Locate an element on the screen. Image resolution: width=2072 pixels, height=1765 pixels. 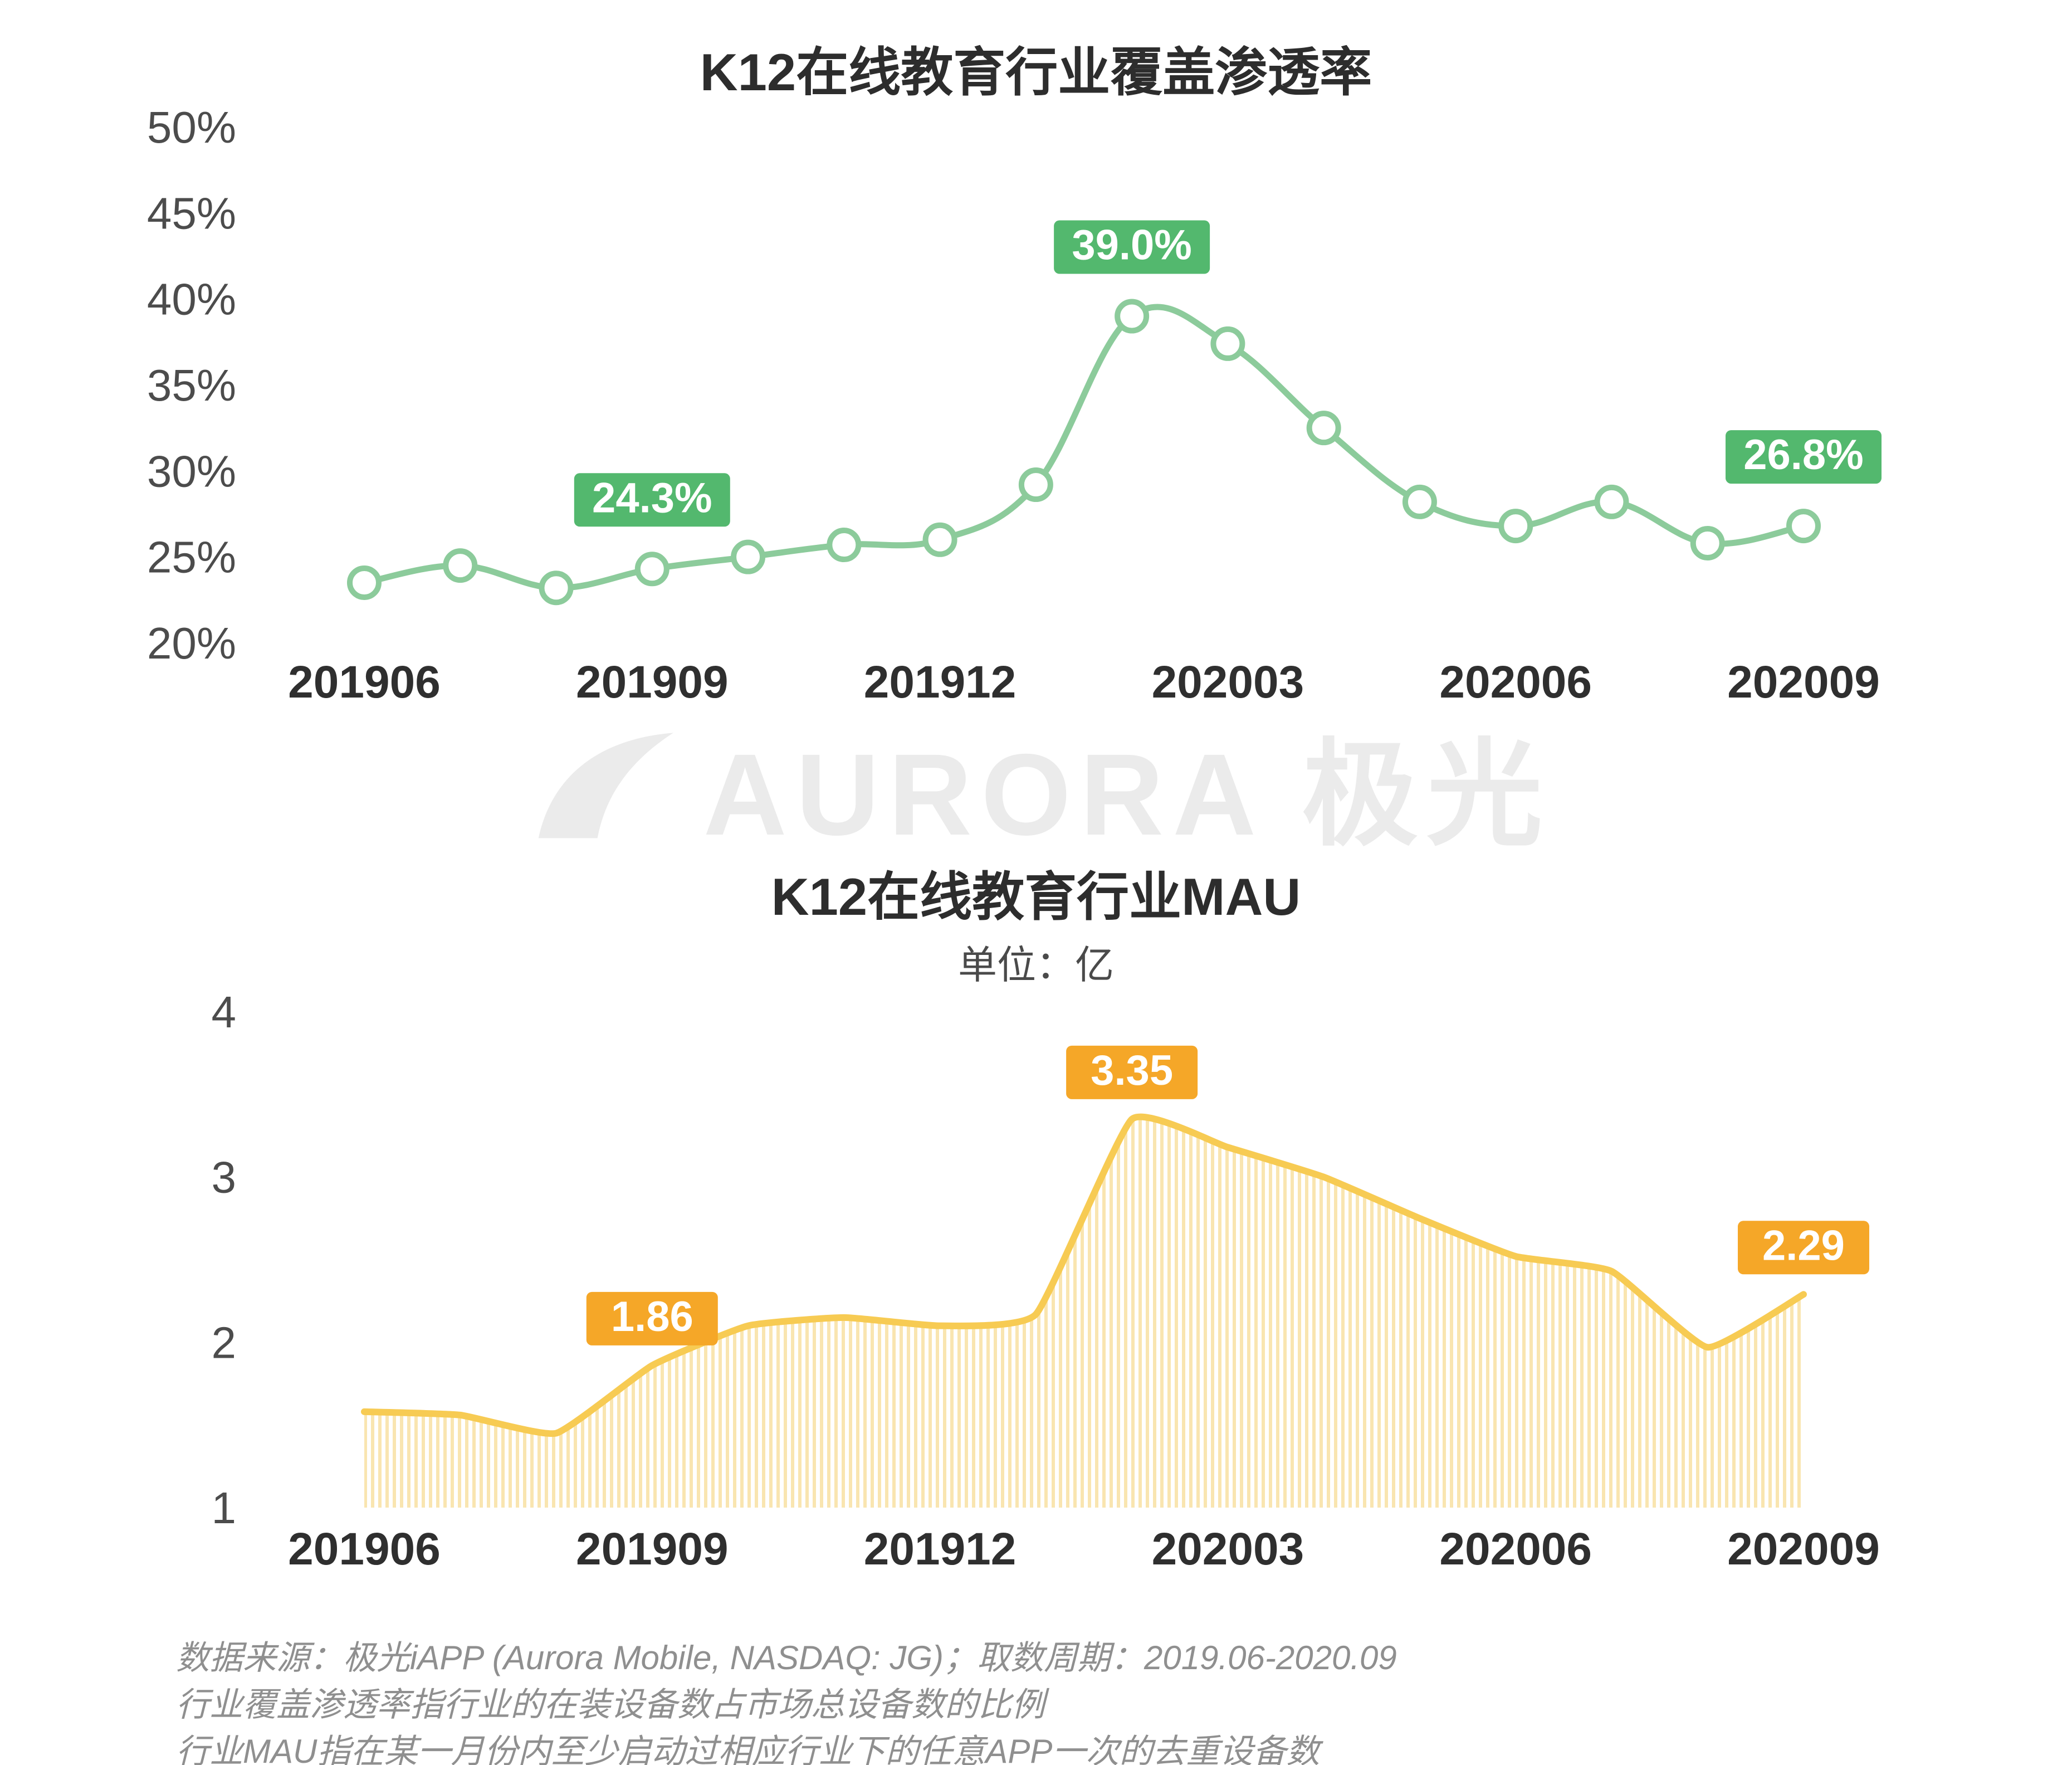
annotation-badge-label: 1.86 is located at coordinates (652, 1316).